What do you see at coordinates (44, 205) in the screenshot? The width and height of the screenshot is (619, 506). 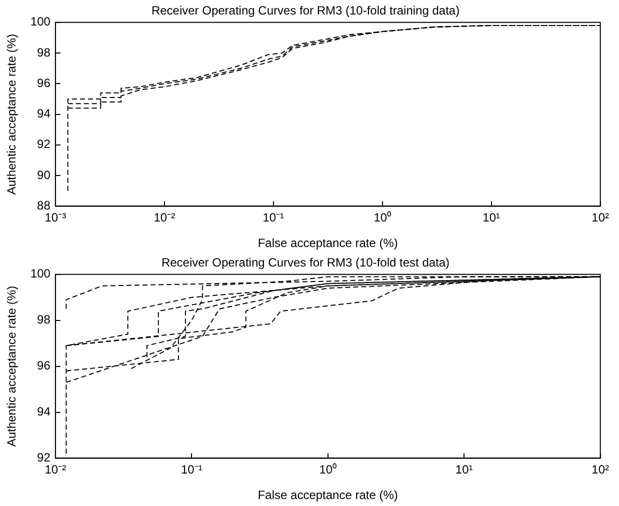 I see `y-tick-label: 88` at bounding box center [44, 205].